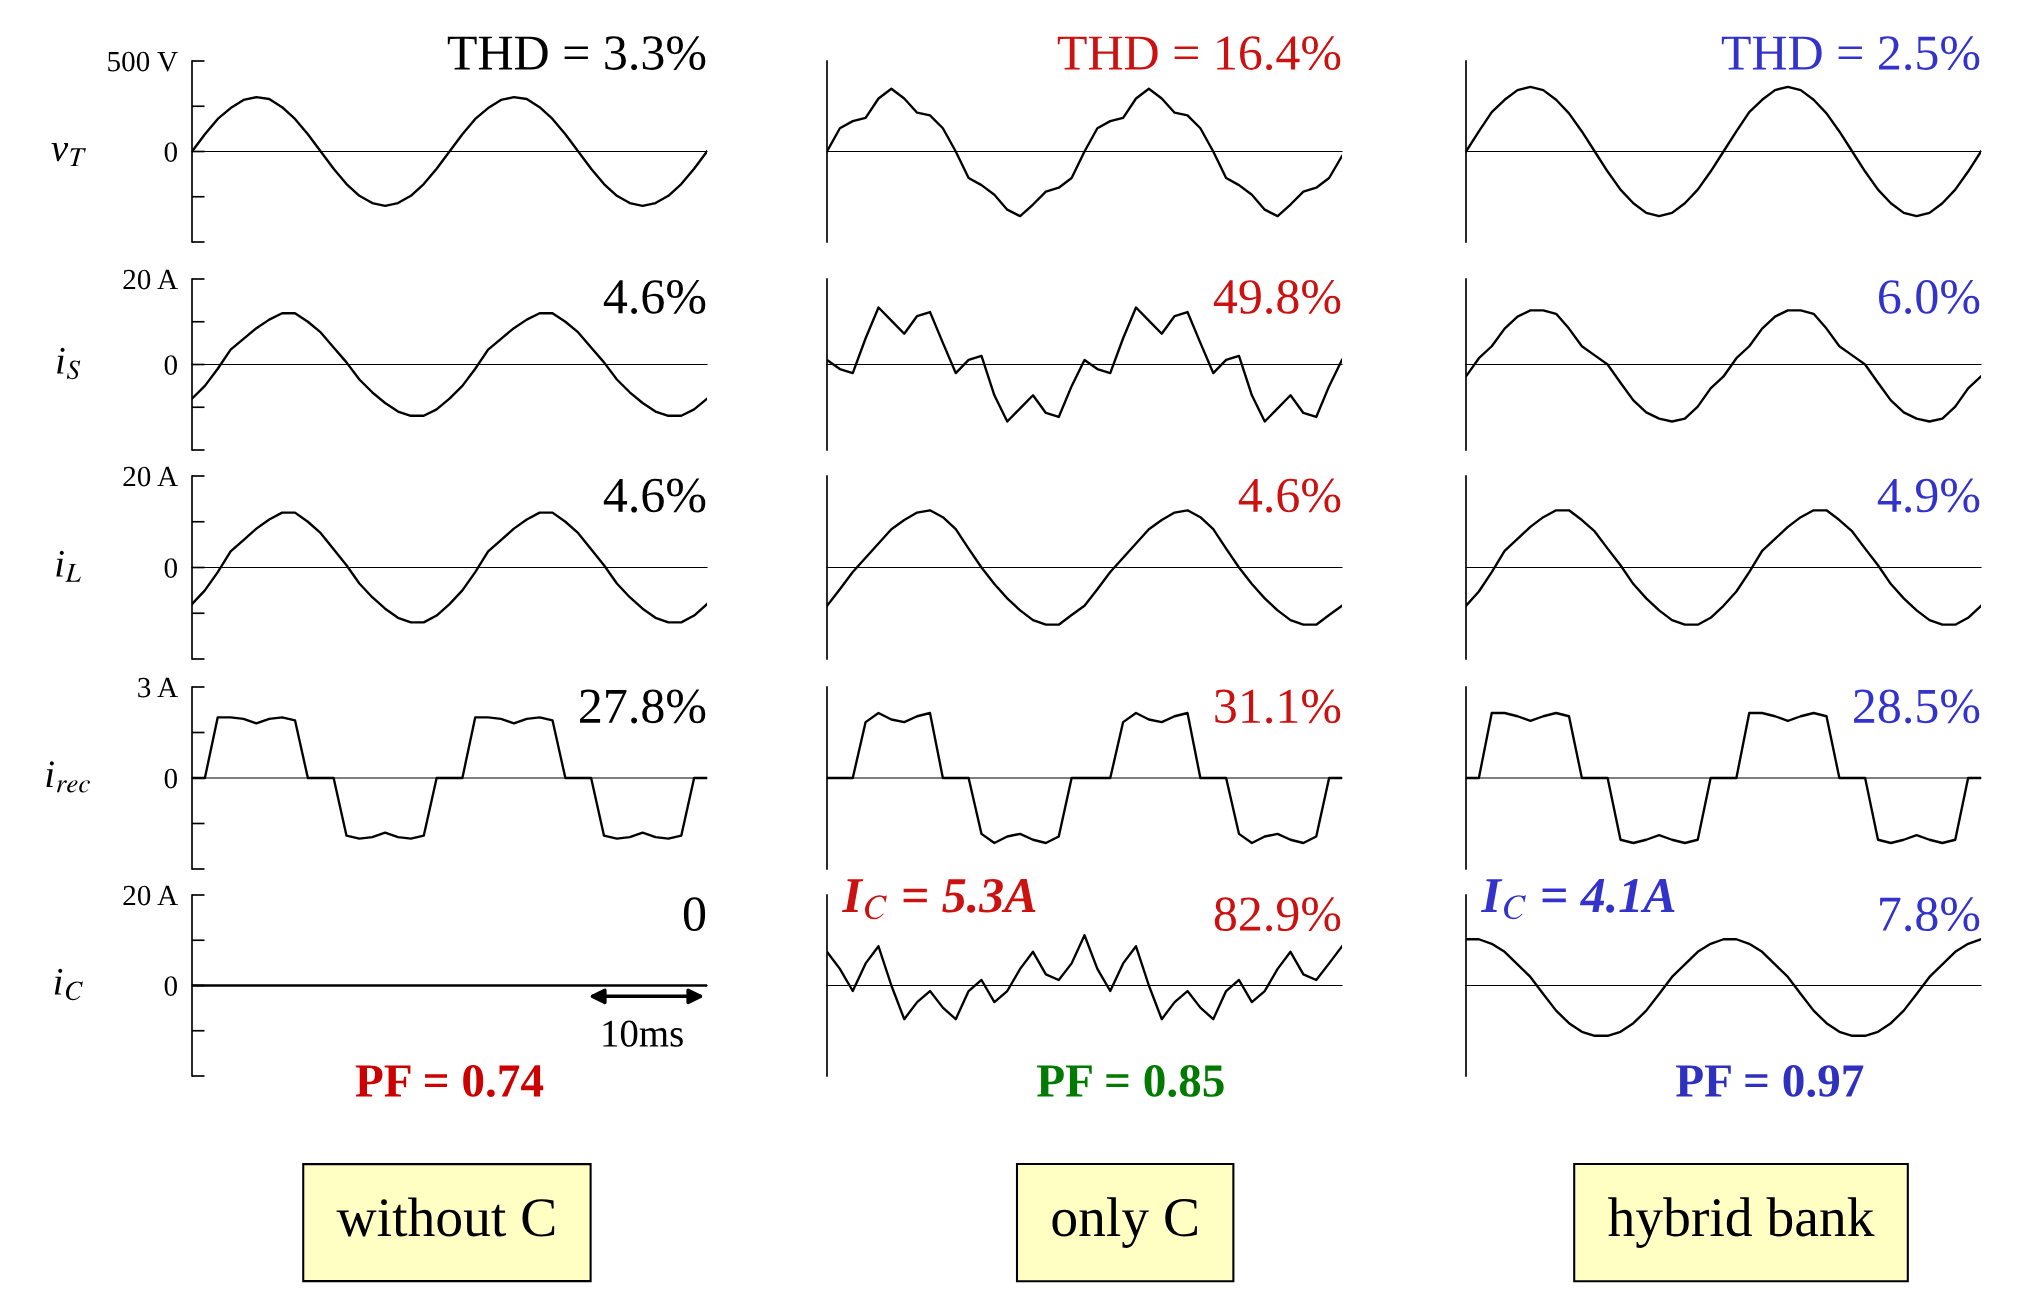 The image size is (2033, 1301). I want to click on y-axis-title: i$_{C}$, so click(68, 984).